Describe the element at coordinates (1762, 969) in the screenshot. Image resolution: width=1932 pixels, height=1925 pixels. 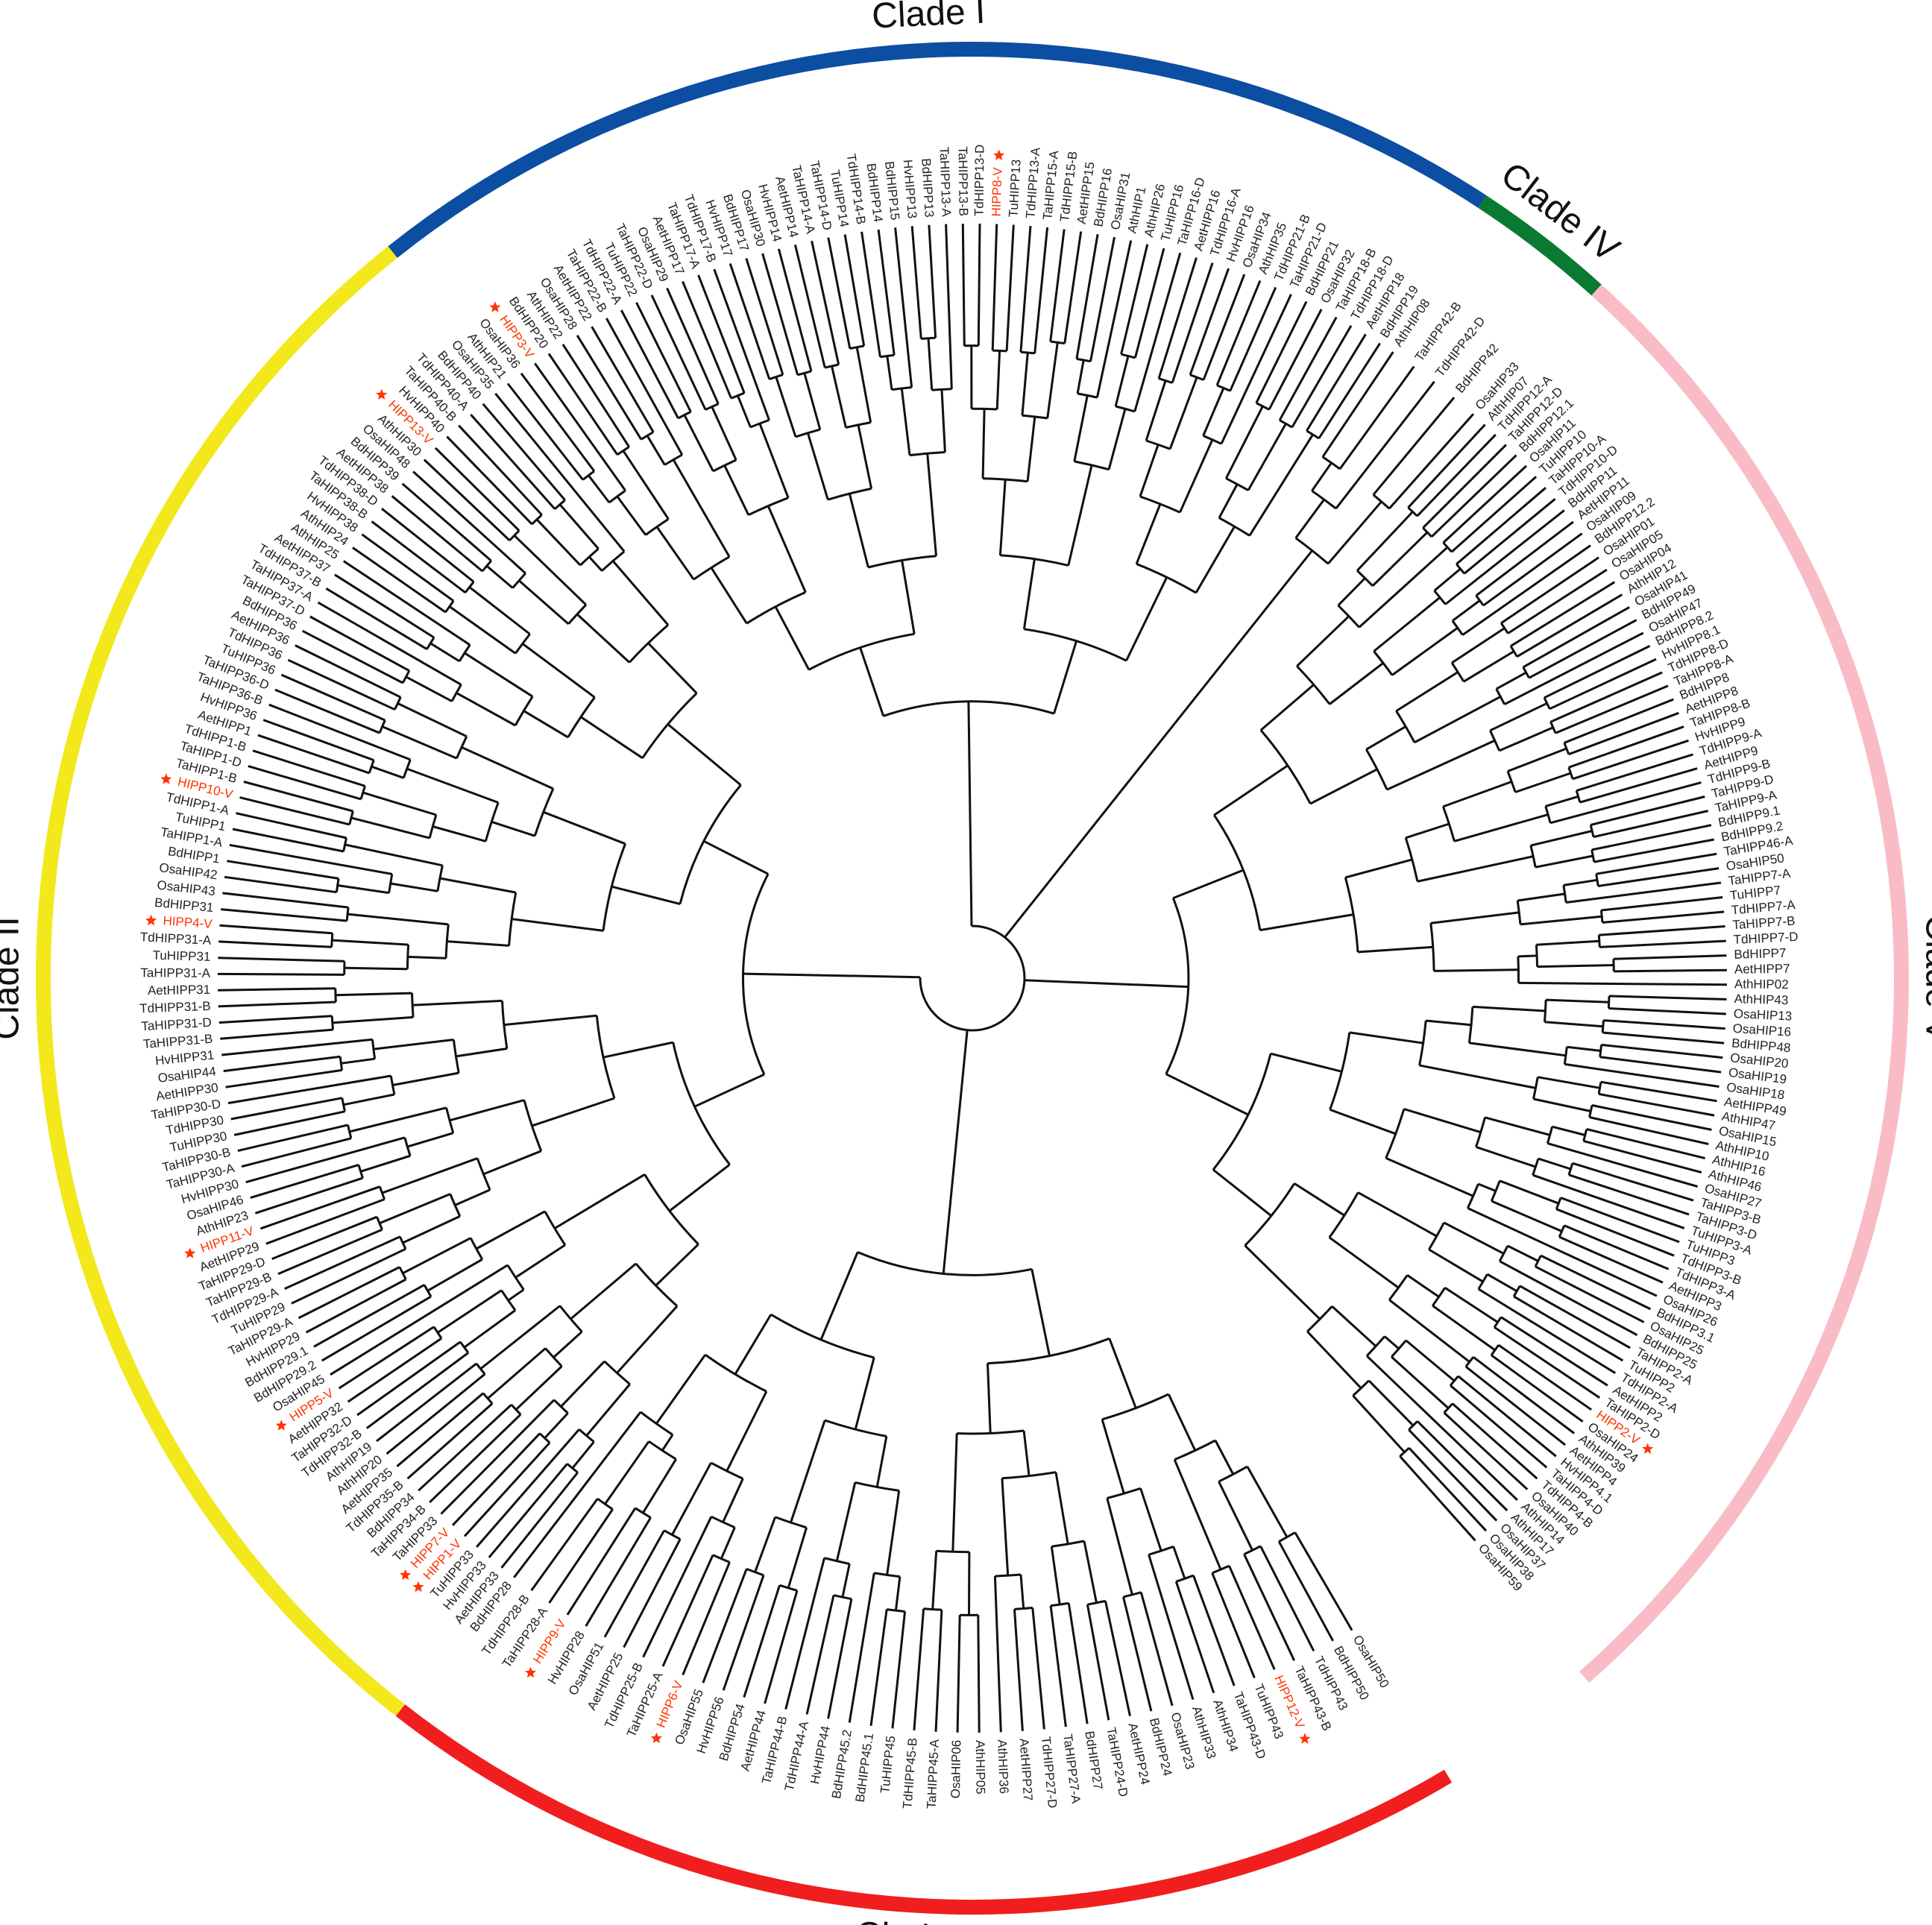
I see `leaf-label: AetHIPP7` at that location.